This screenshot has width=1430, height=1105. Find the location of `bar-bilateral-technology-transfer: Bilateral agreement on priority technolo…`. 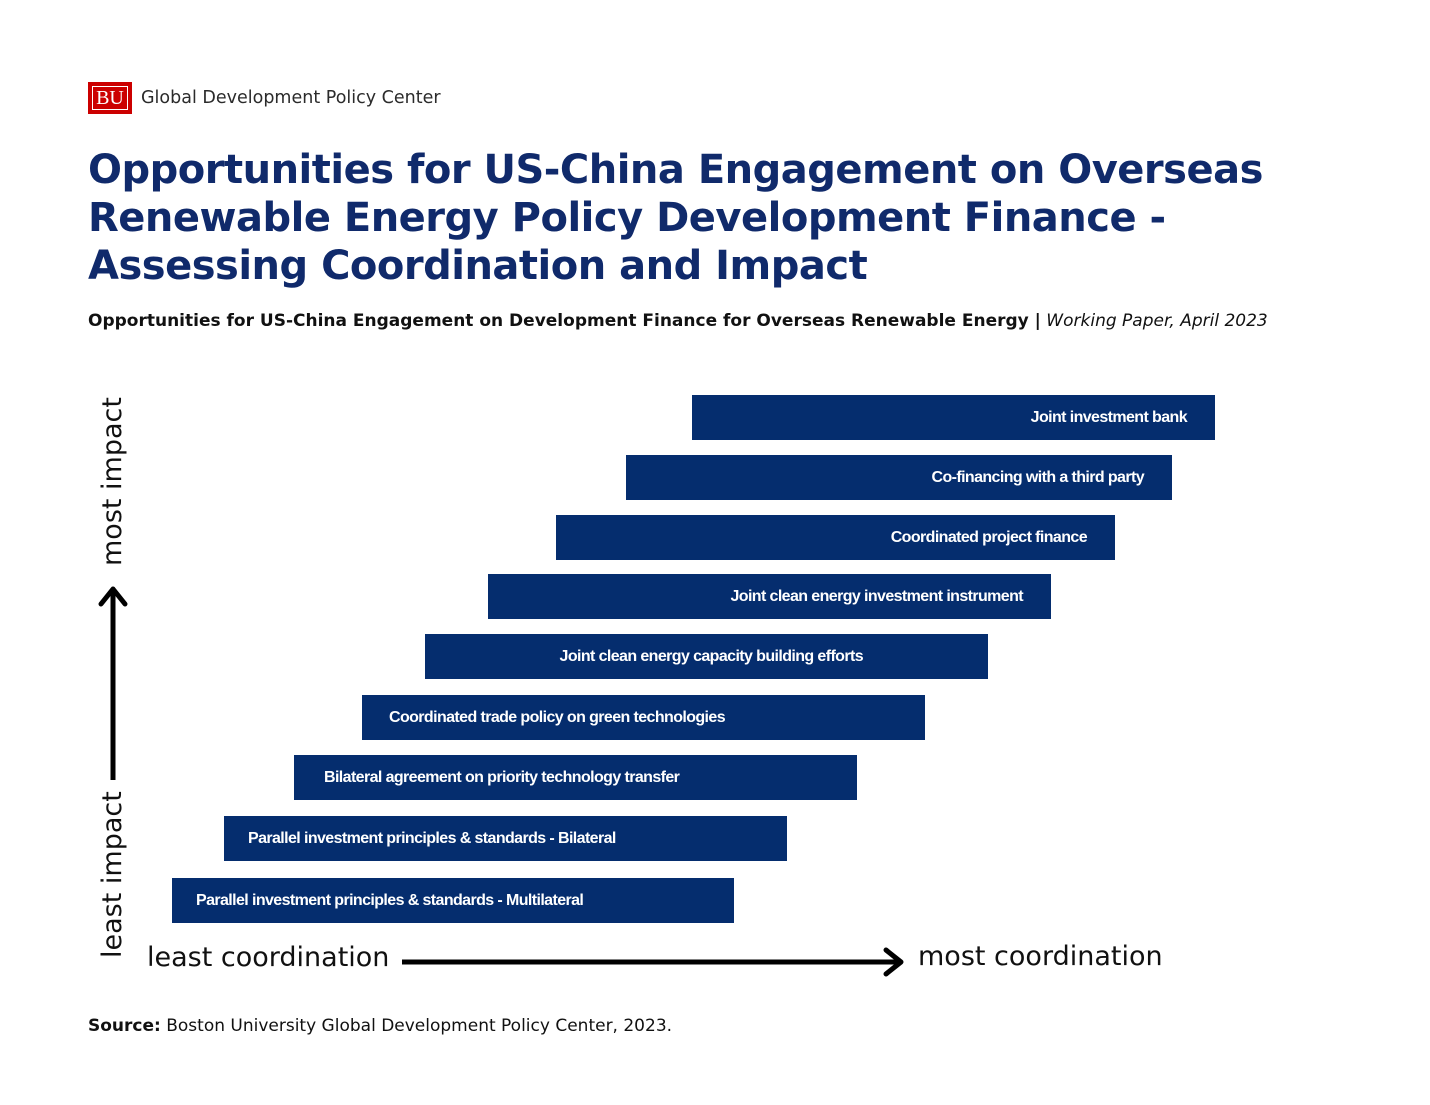

bar-bilateral-technology-transfer: Bilateral agreement on priority technolo… is located at coordinates (575, 777).